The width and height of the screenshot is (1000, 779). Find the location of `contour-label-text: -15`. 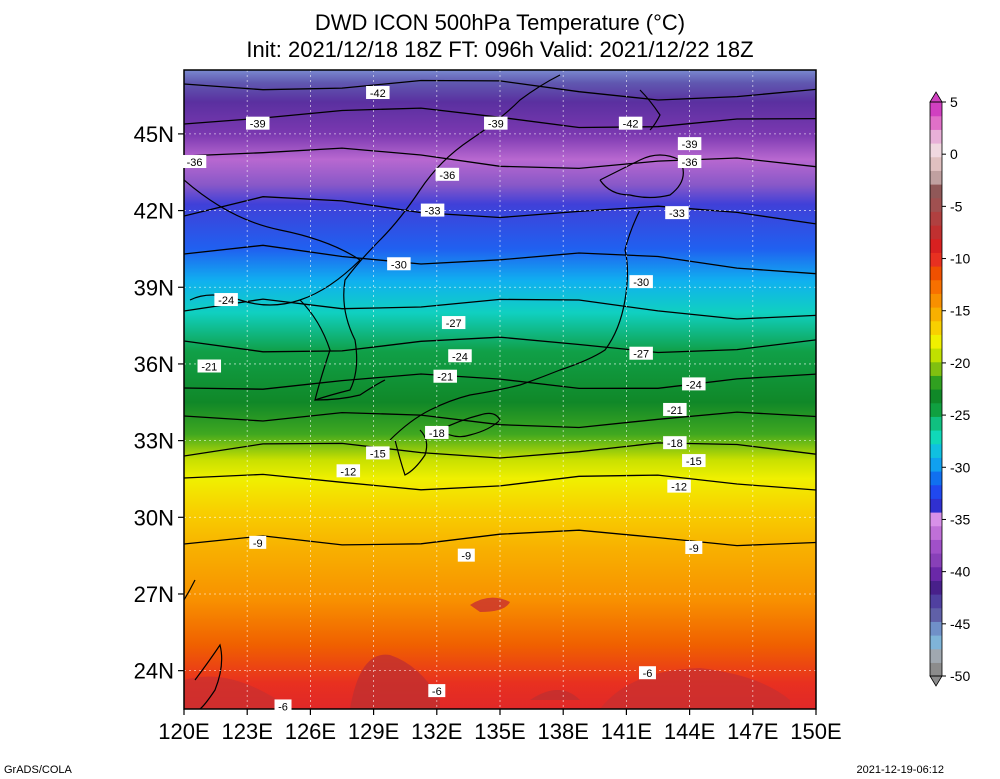

contour-label-text: -15 is located at coordinates (694, 462).